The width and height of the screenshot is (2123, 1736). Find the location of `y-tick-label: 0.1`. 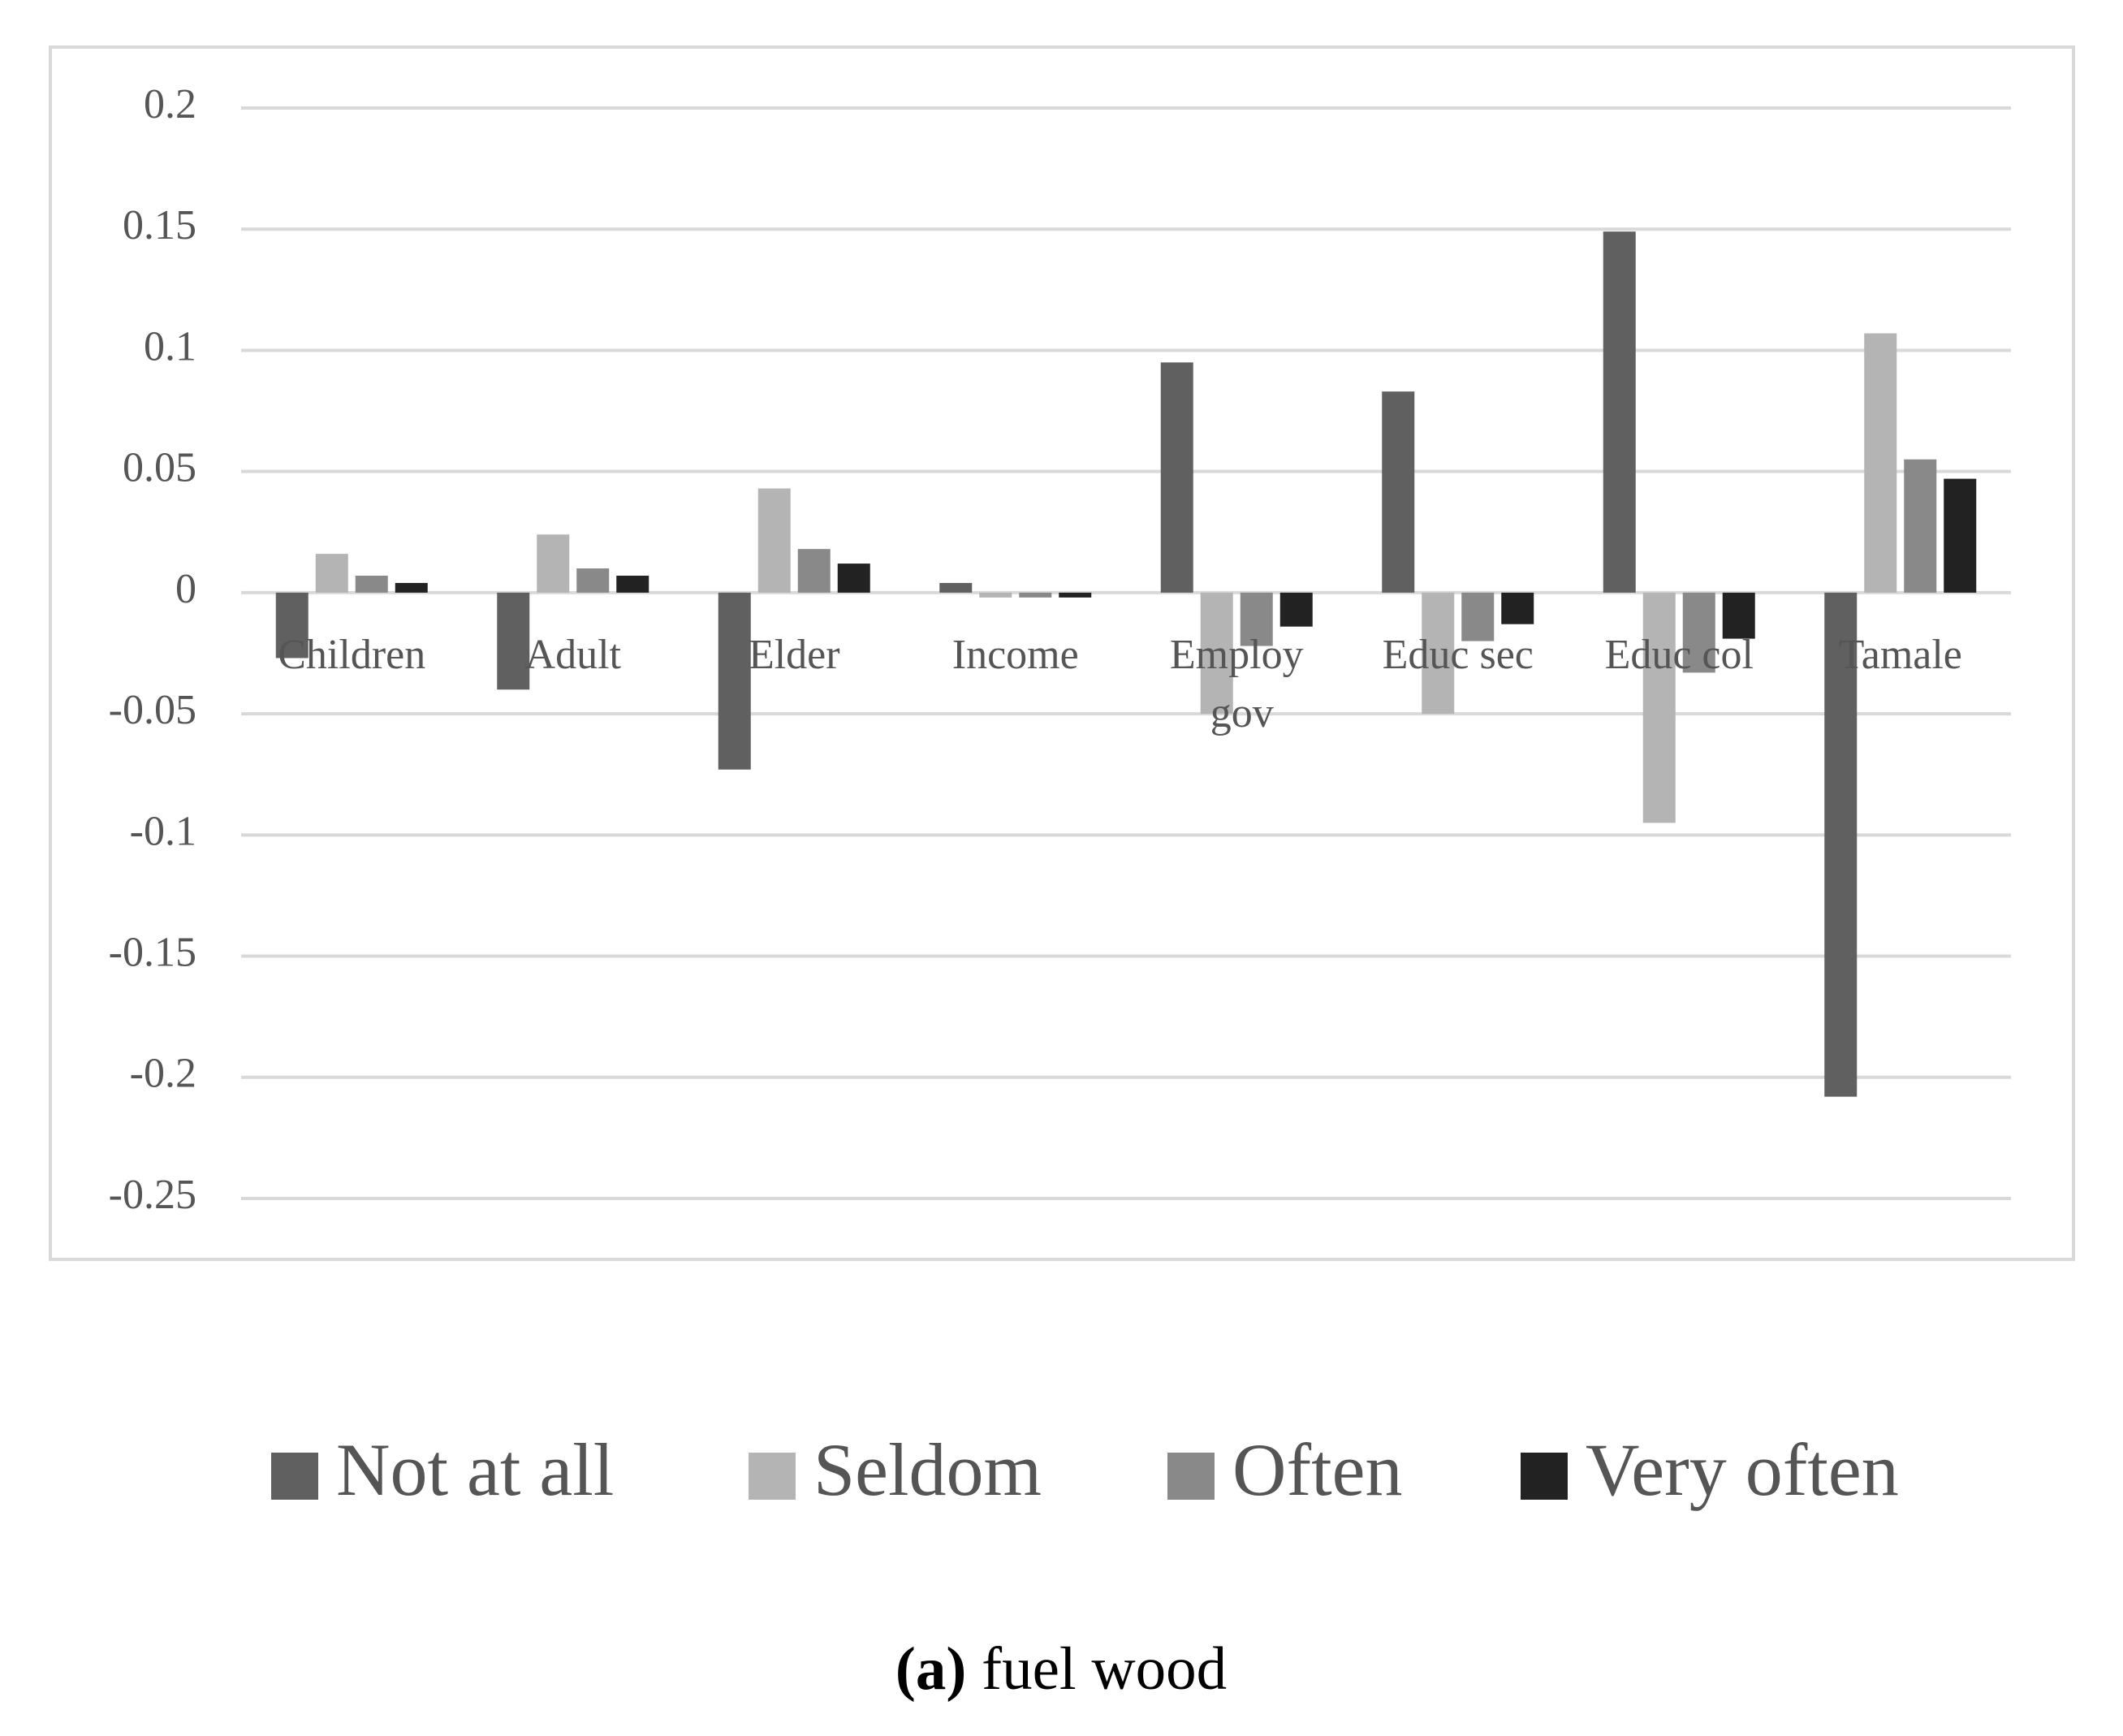

y-tick-label: 0.1 is located at coordinates (170, 346).